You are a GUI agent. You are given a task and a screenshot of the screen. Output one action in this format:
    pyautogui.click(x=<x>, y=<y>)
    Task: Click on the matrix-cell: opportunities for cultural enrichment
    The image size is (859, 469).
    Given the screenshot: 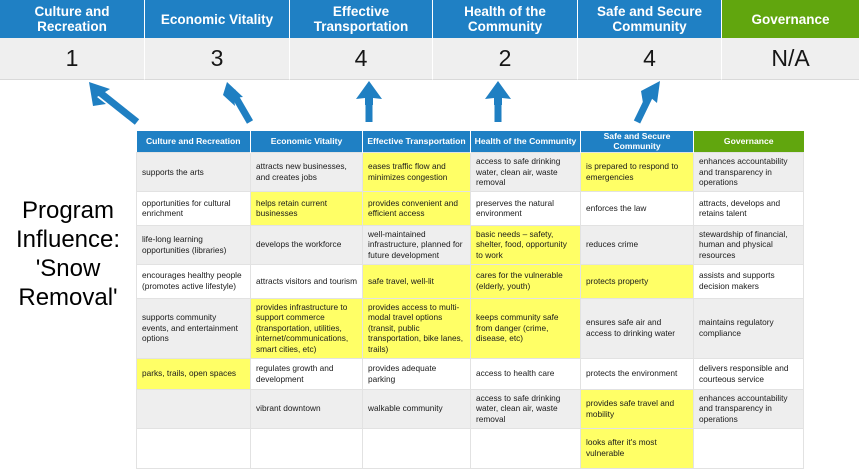 What is the action you would take?
    pyautogui.click(x=193, y=208)
    